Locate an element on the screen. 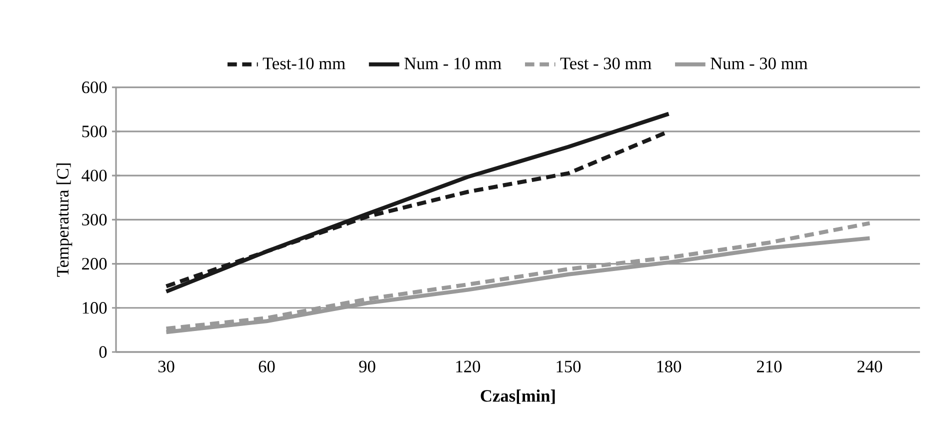 The height and width of the screenshot is (446, 935). y-tick-label: 400 is located at coordinates (94, 176).